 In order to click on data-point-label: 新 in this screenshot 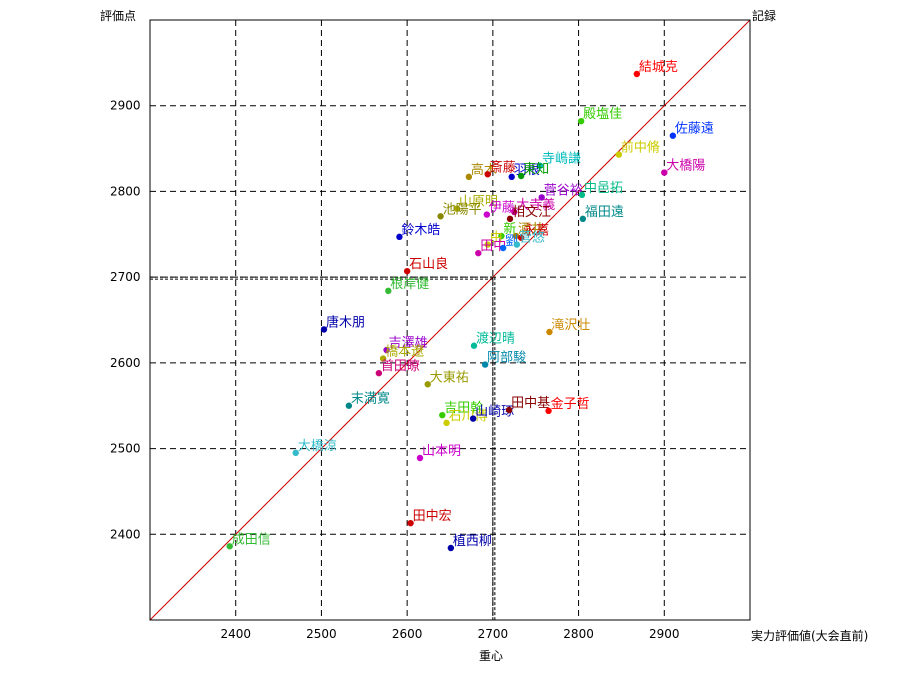, I will do `click(509, 229)`.